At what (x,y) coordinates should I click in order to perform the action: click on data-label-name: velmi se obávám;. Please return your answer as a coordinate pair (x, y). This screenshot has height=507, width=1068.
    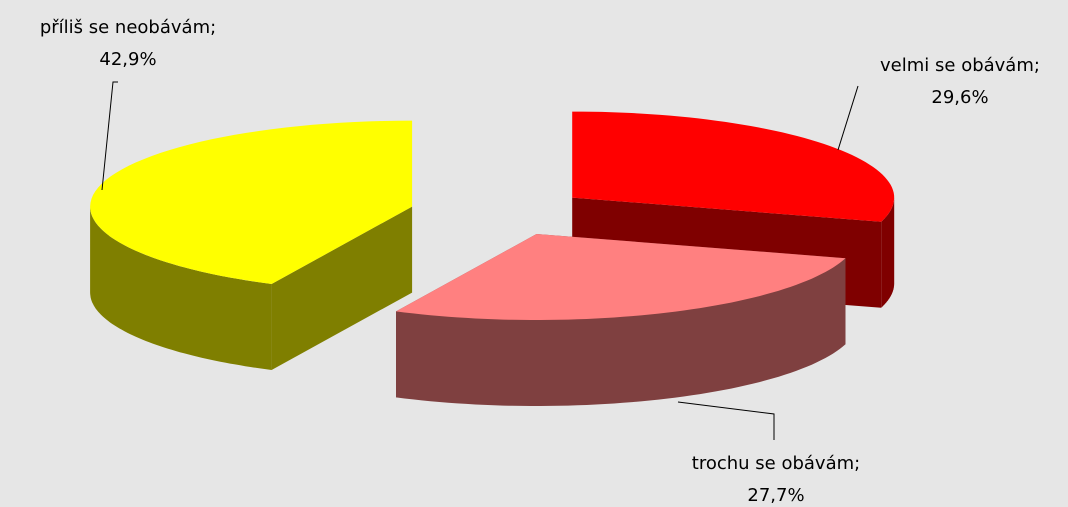
    Looking at the image, I should click on (960, 65).